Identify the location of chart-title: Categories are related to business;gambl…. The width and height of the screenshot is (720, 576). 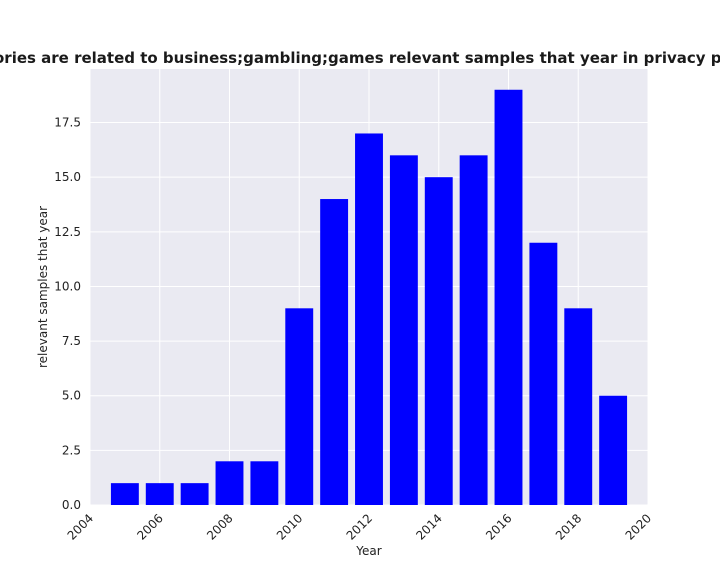
(360, 58).